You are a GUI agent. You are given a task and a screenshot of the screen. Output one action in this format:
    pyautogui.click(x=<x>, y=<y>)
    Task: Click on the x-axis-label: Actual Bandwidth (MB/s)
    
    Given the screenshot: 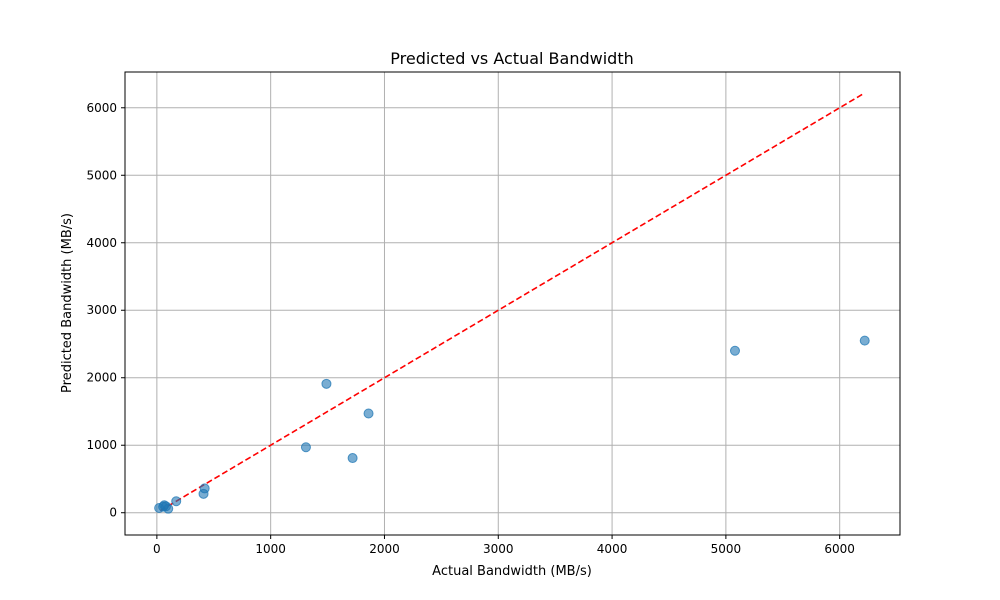 What is the action you would take?
    pyautogui.click(x=512, y=571)
    